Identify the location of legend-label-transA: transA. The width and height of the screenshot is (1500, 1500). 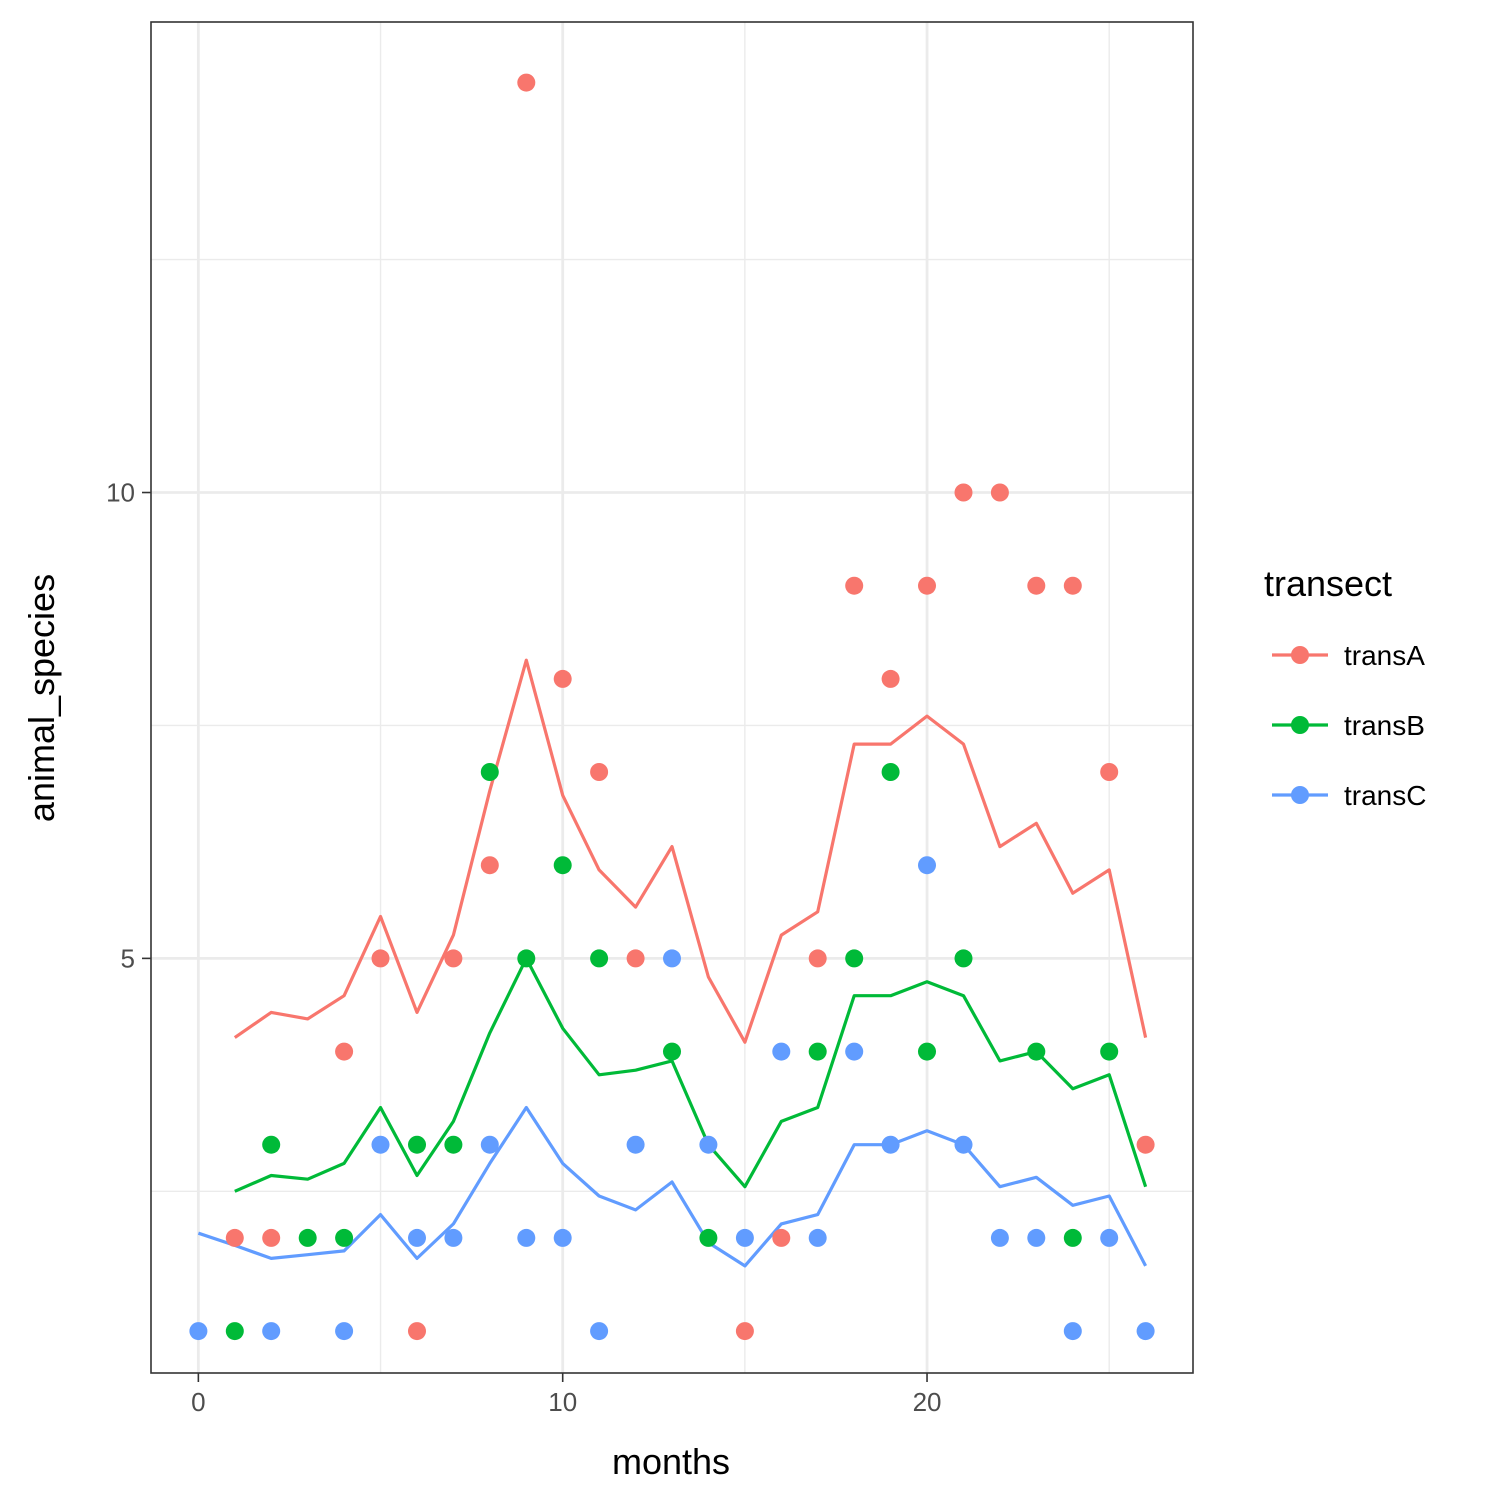
(1384, 655).